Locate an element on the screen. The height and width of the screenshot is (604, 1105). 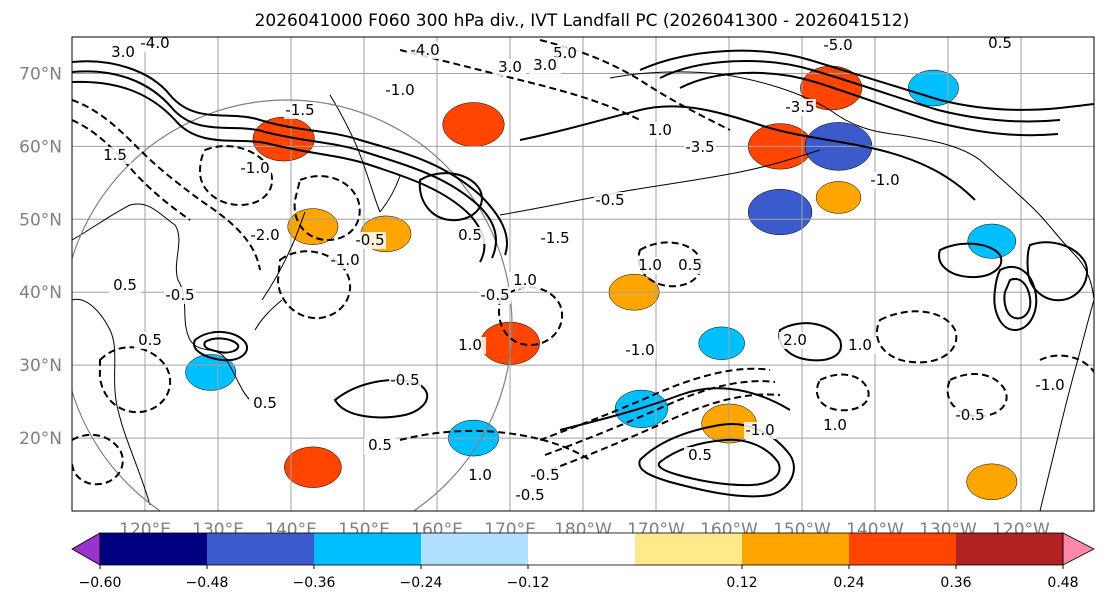
contour-label: -2.0 is located at coordinates (264, 235).